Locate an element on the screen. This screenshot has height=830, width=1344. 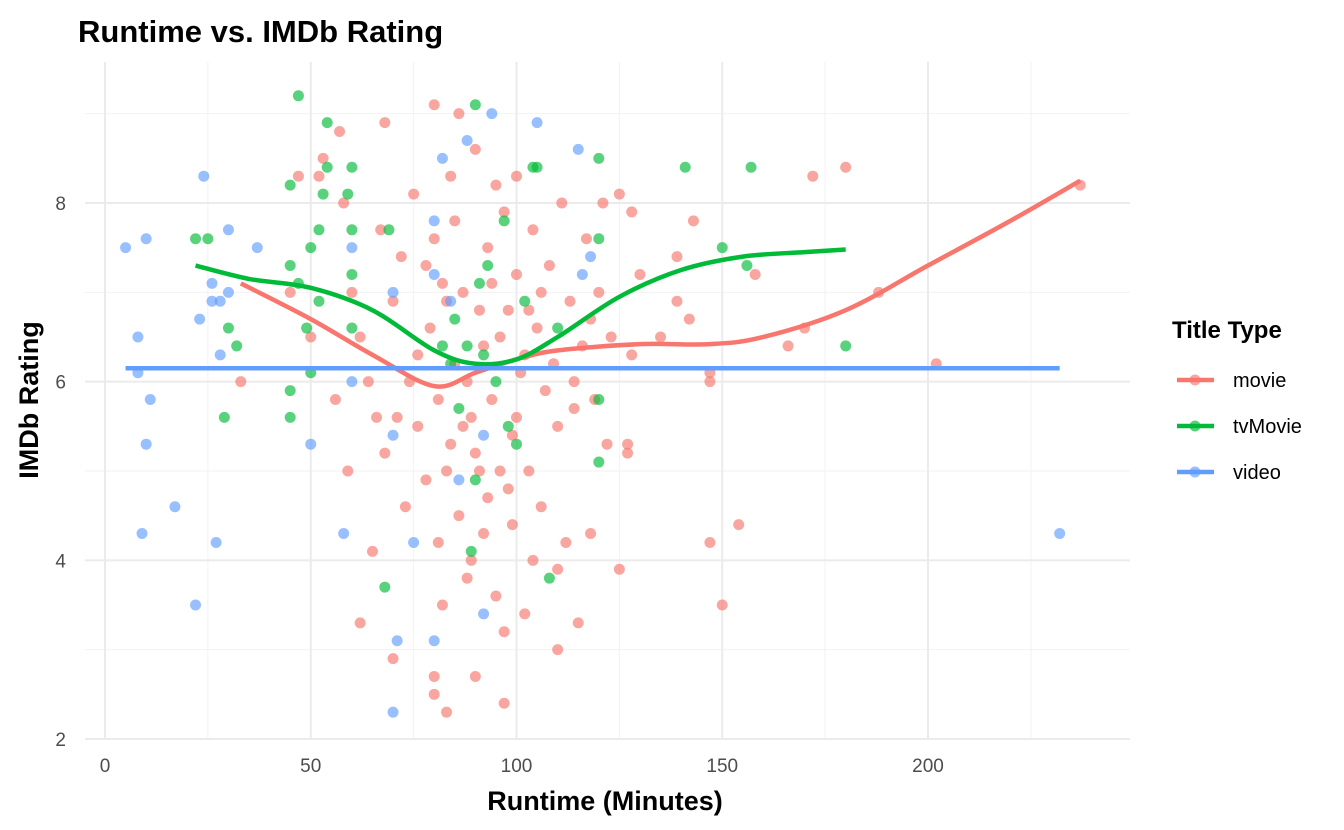
y-tick-label: 4 is located at coordinates (60, 561).